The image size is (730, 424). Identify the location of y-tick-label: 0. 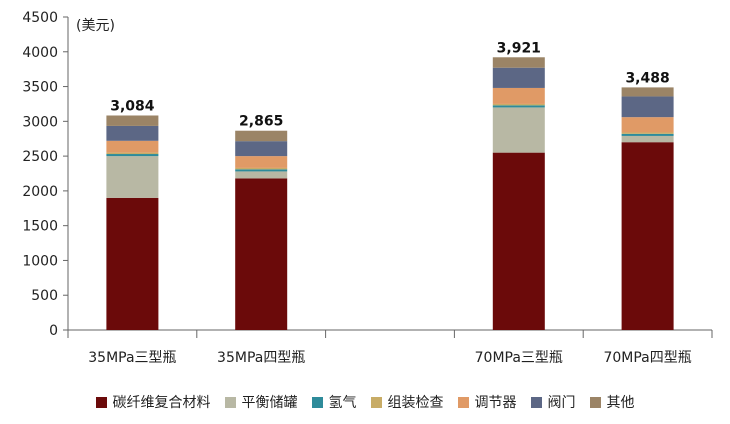
(53, 331).